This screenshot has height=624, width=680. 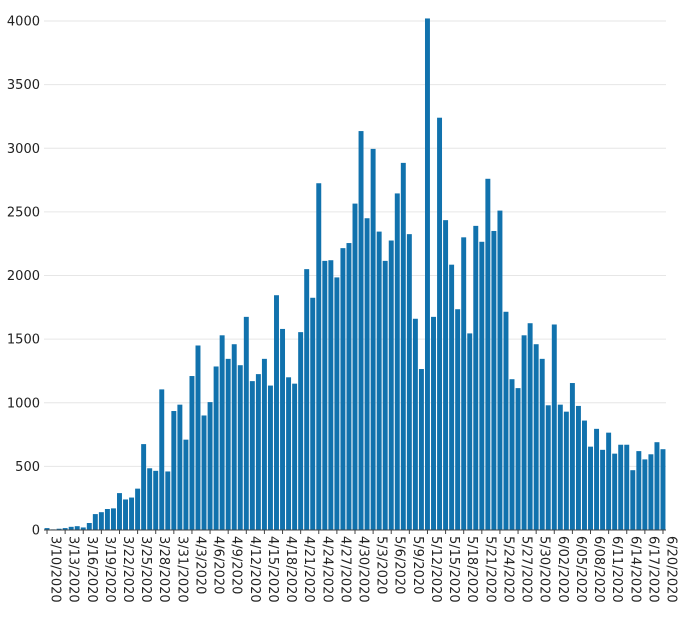 What do you see at coordinates (127, 569) in the screenshot?
I see `x-tick-label: 3/22/2020` at bounding box center [127, 569].